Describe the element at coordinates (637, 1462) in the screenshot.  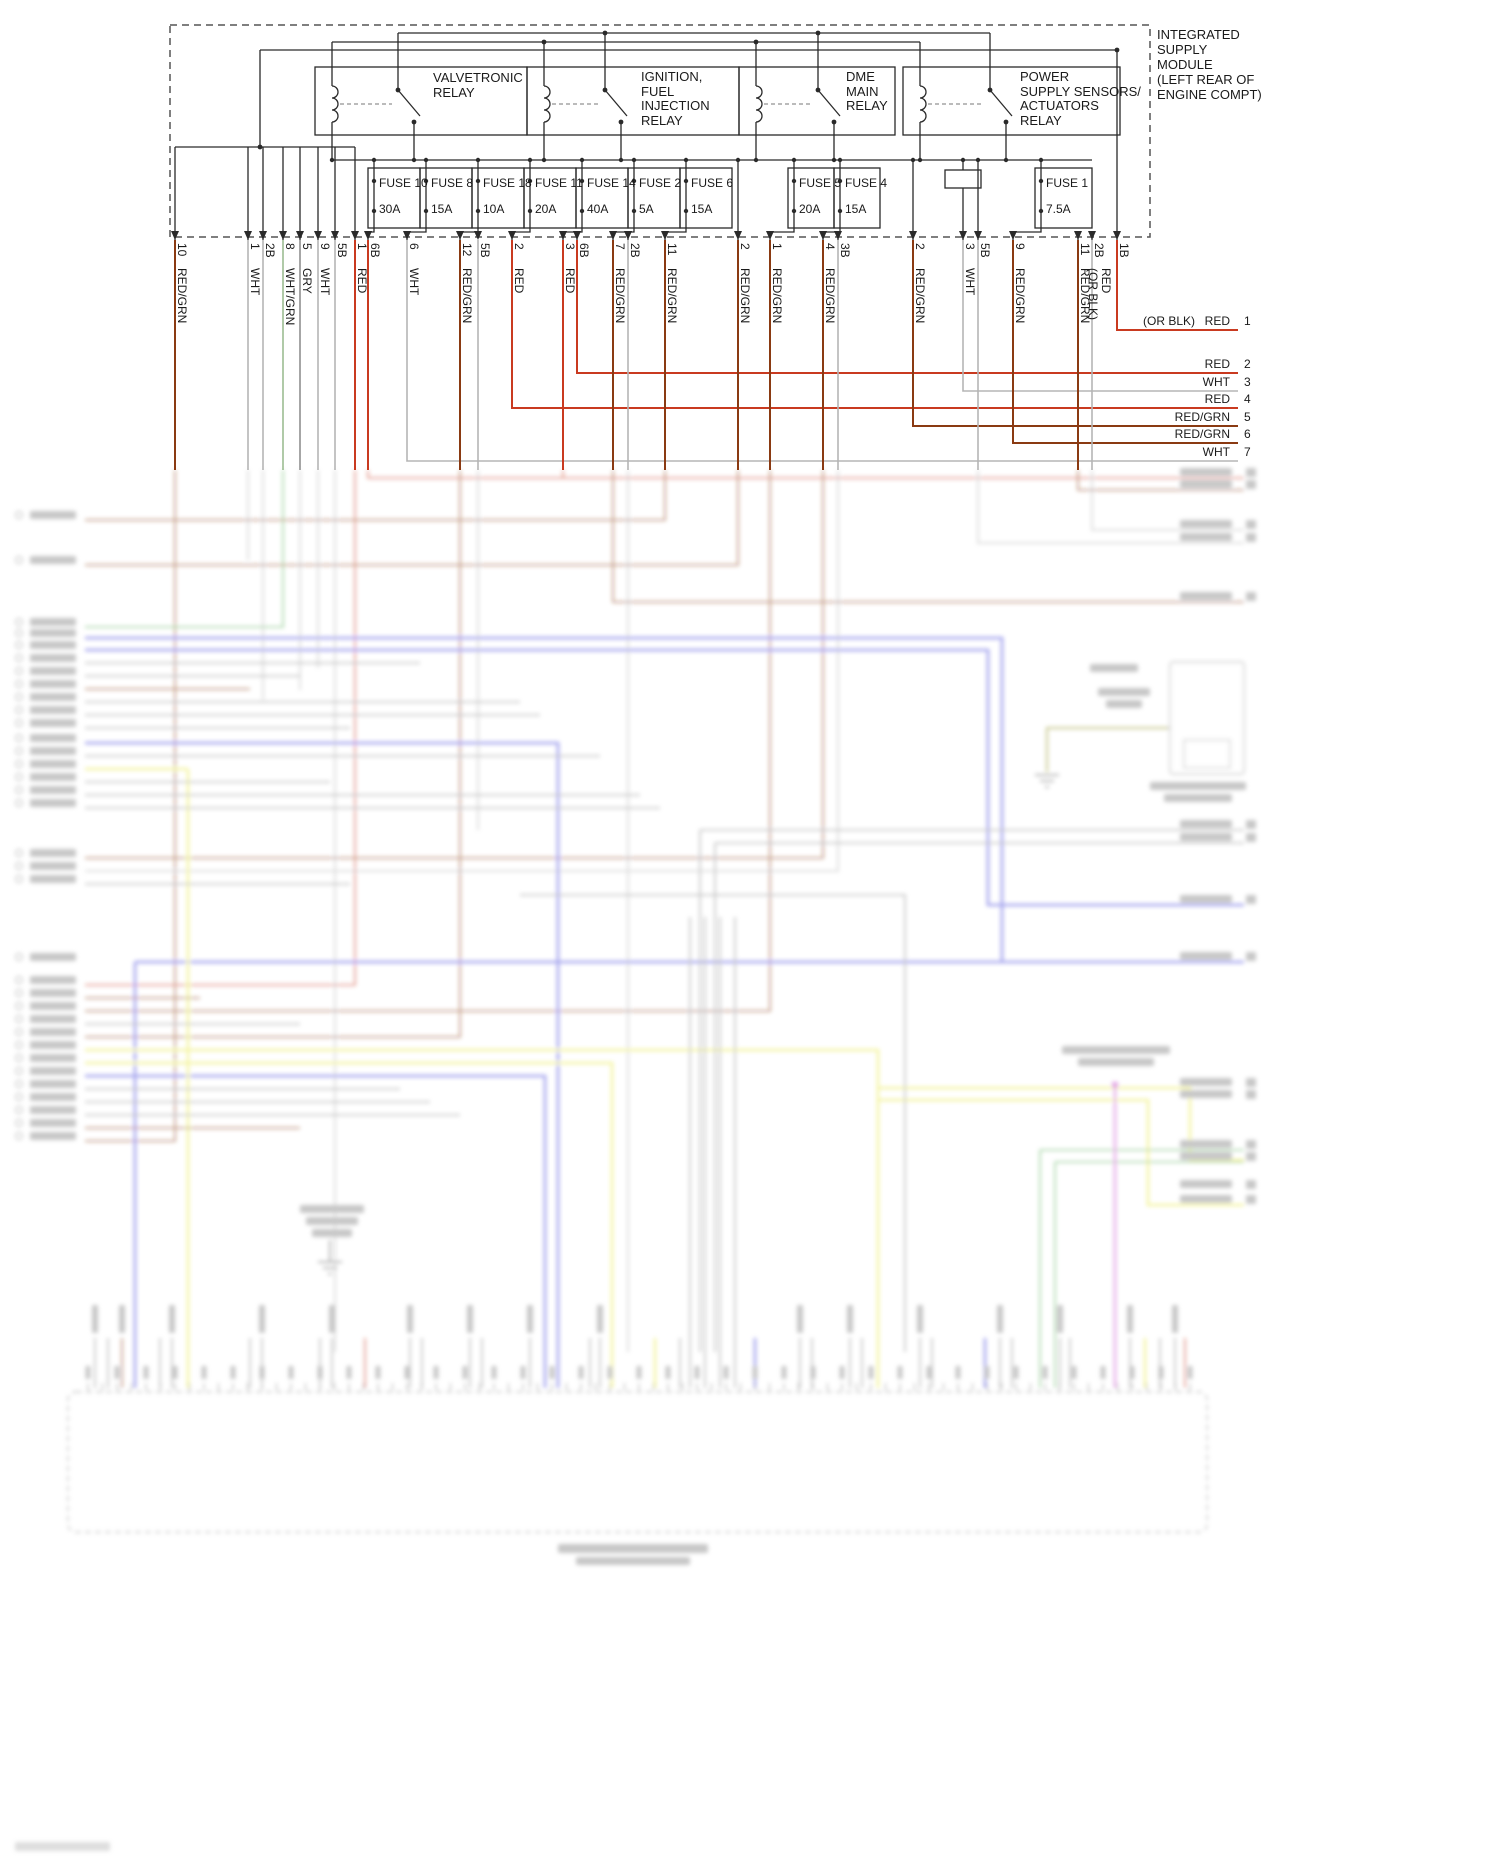
I see `bottom-module-box` at that location.